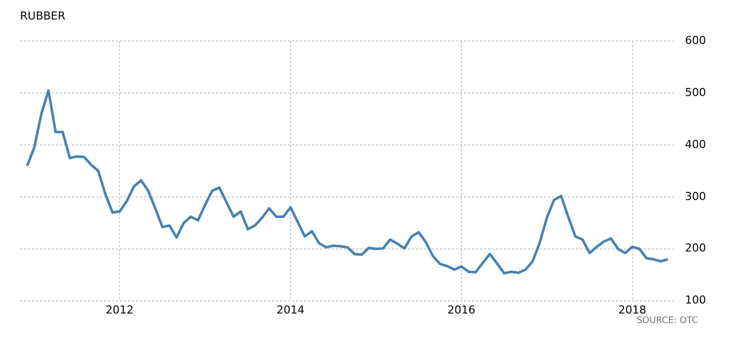 Image resolution: width=730 pixels, height=340 pixels. I want to click on y-tick-label: 500, so click(695, 92).